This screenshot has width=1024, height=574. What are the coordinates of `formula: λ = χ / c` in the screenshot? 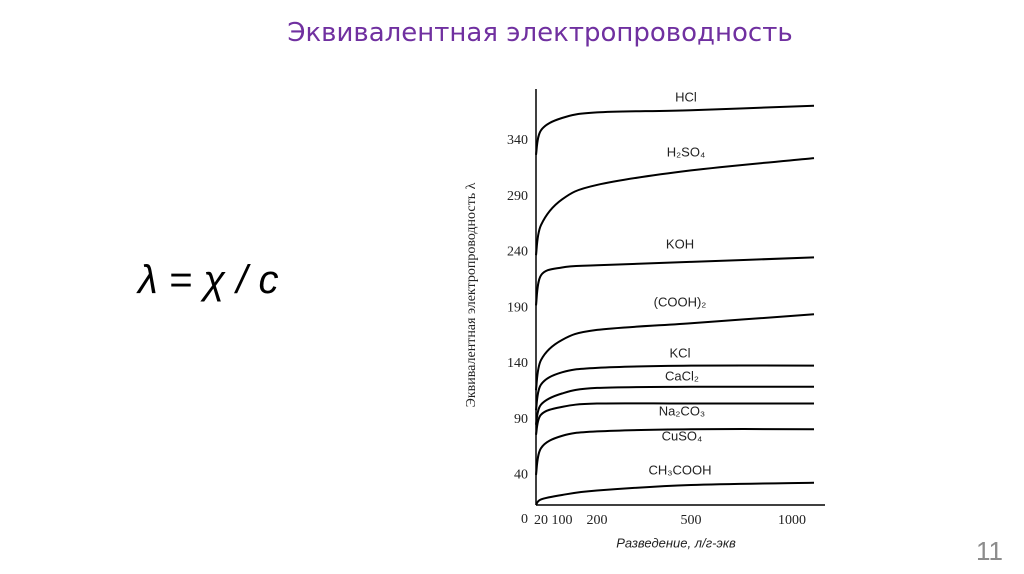 It's located at (208, 280).